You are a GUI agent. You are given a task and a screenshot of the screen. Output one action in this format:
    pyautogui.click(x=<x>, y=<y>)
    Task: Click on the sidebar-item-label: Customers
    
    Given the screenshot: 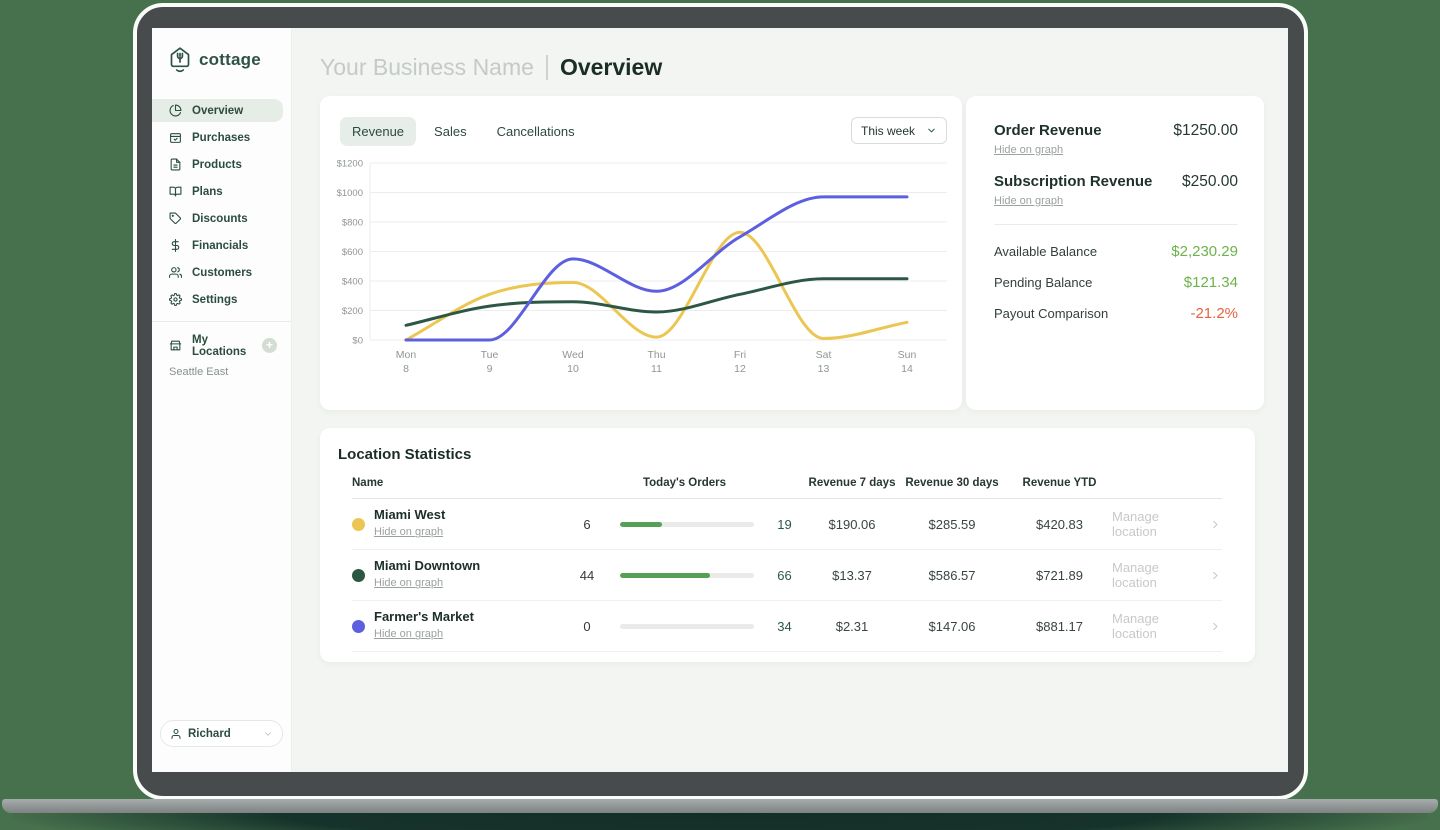 What is the action you would take?
    pyautogui.click(x=222, y=272)
    